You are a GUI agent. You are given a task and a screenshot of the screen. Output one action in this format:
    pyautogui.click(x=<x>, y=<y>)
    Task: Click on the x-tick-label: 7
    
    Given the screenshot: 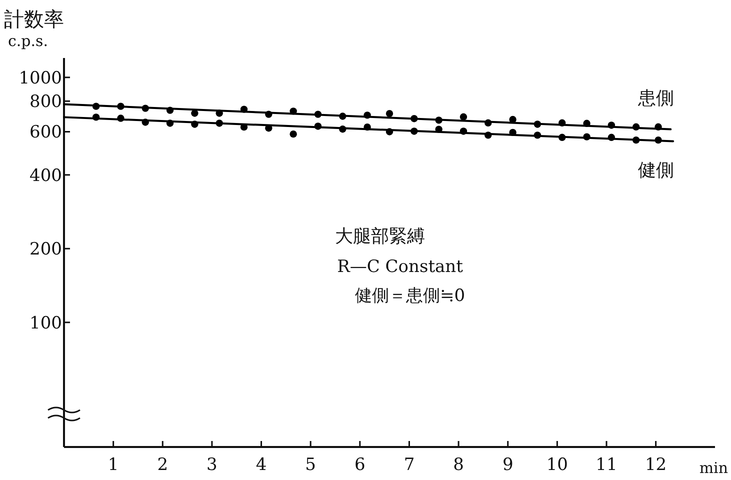 What is the action you would take?
    pyautogui.click(x=409, y=465)
    